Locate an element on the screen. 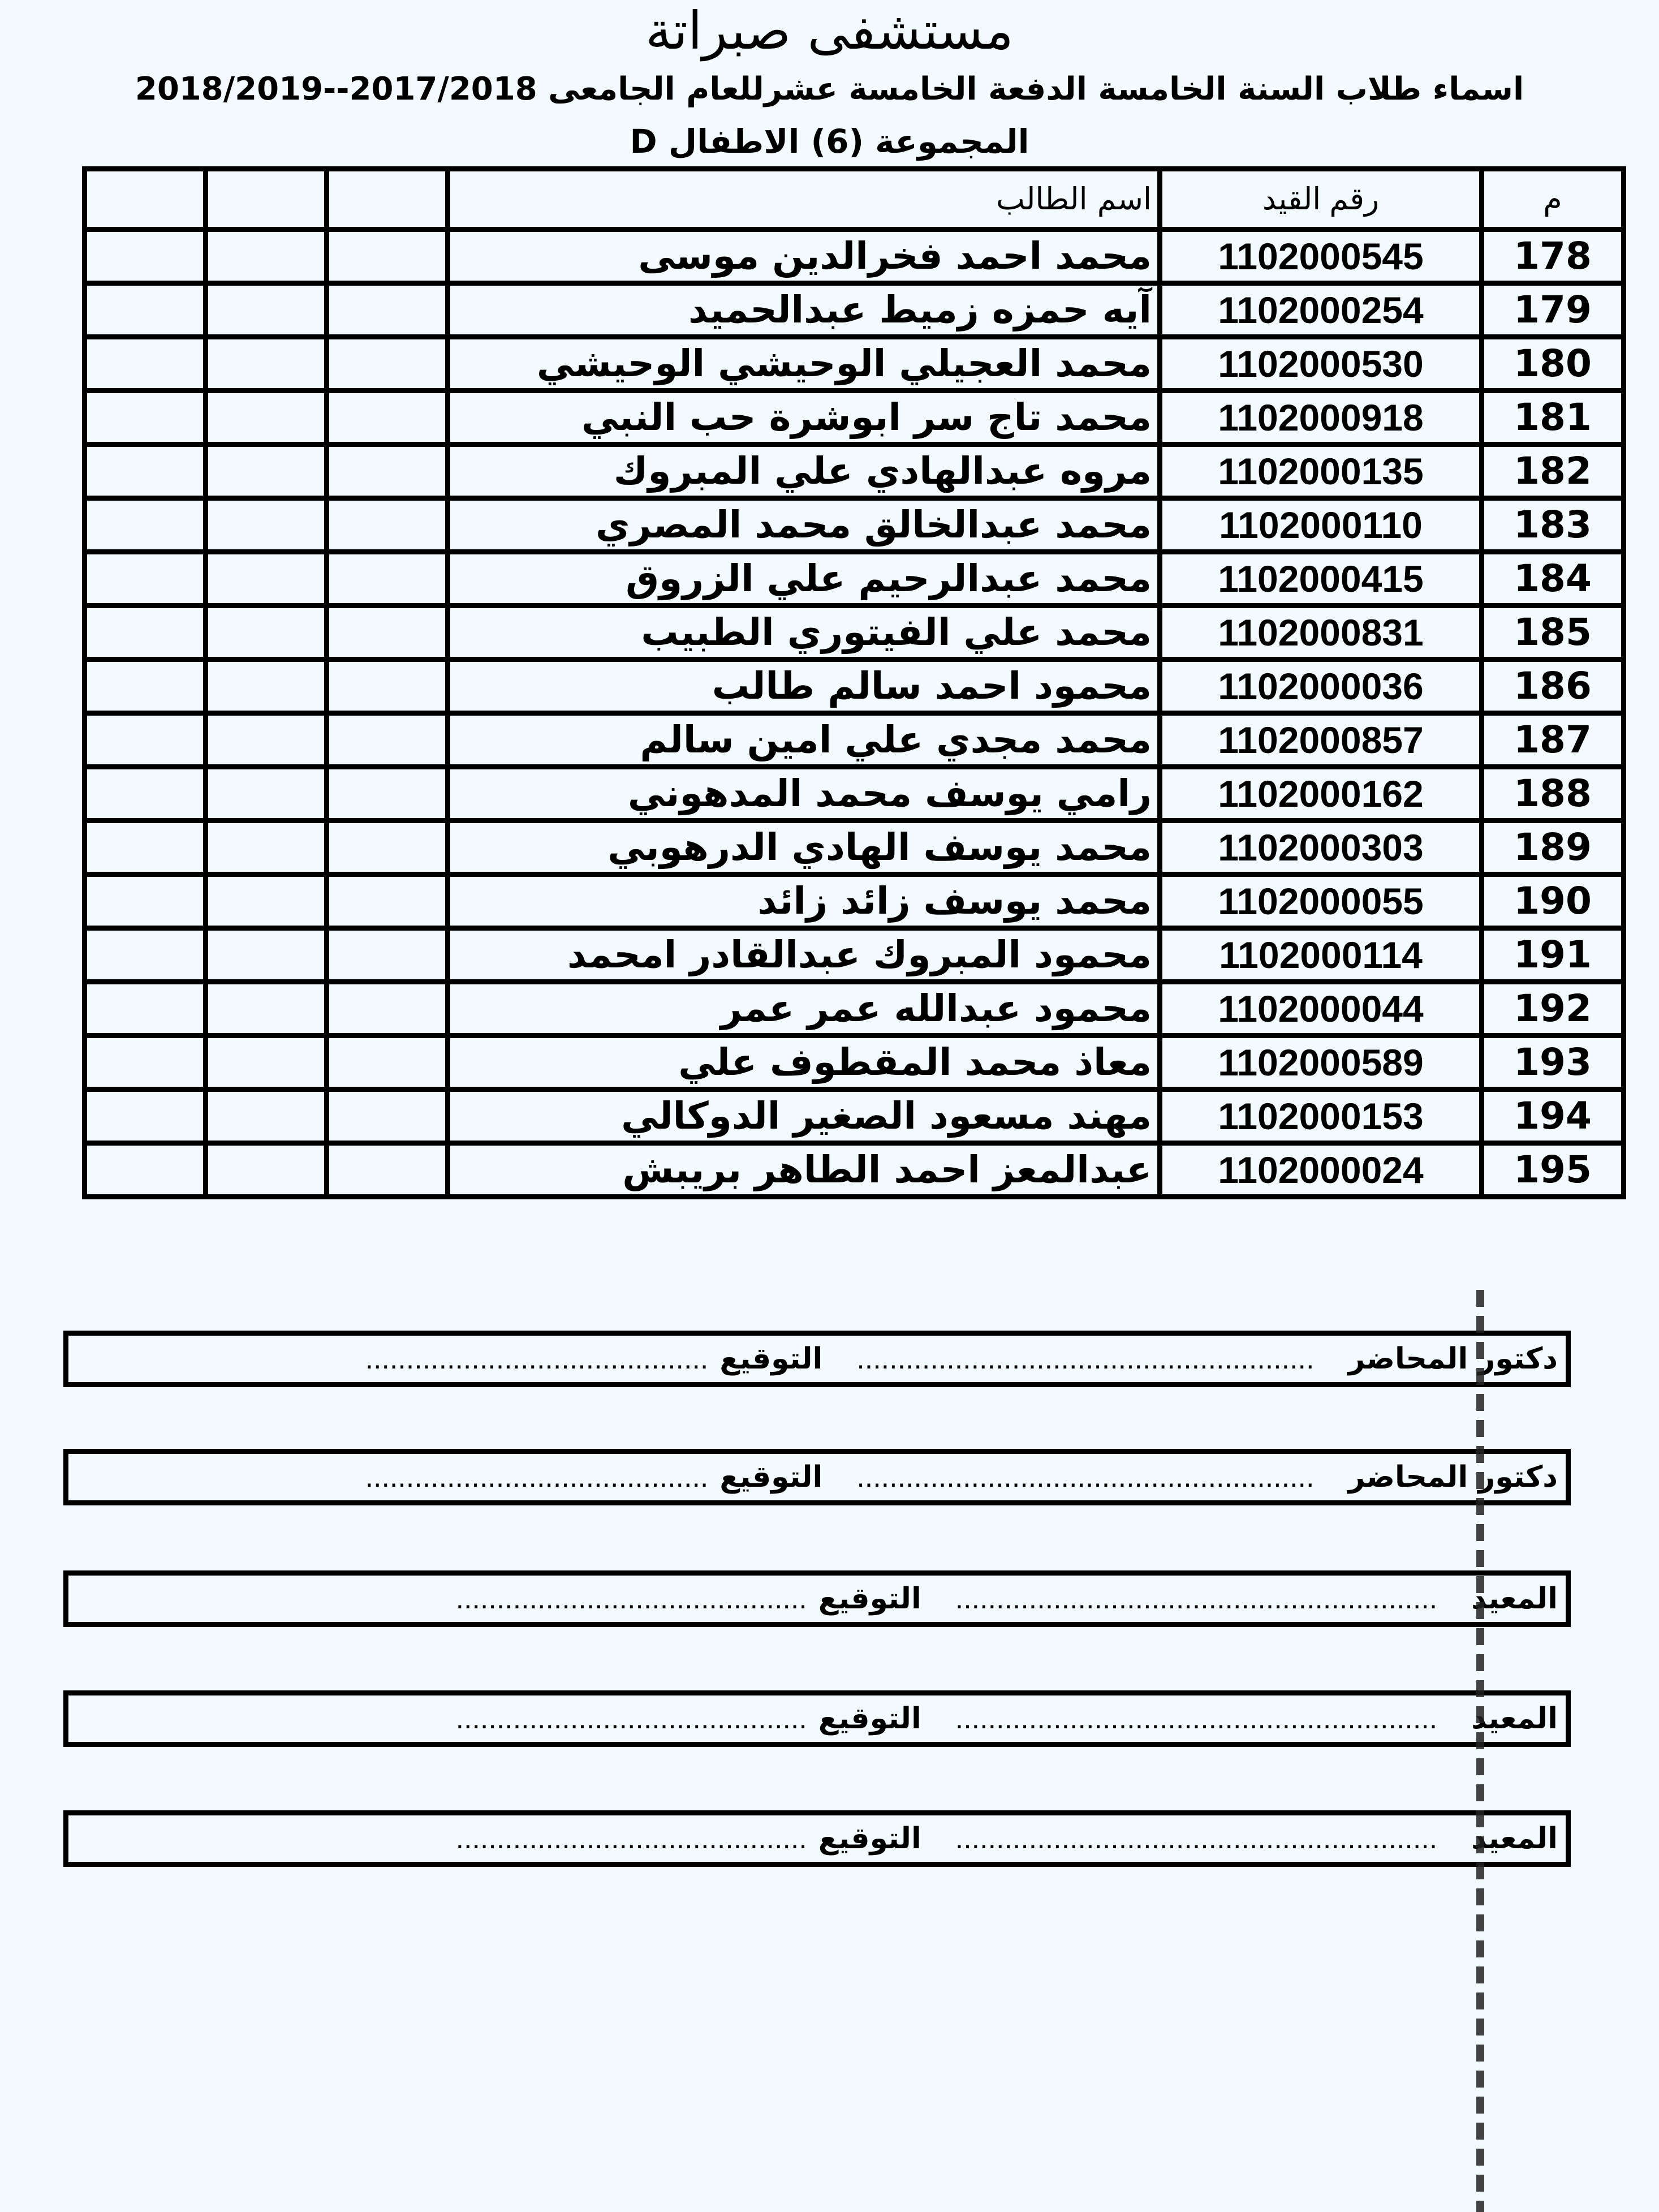 This screenshot has width=1659, height=2212. table-row: 185 1102000831 محمد علي الفيتوري الطبيب is located at coordinates (854, 632).